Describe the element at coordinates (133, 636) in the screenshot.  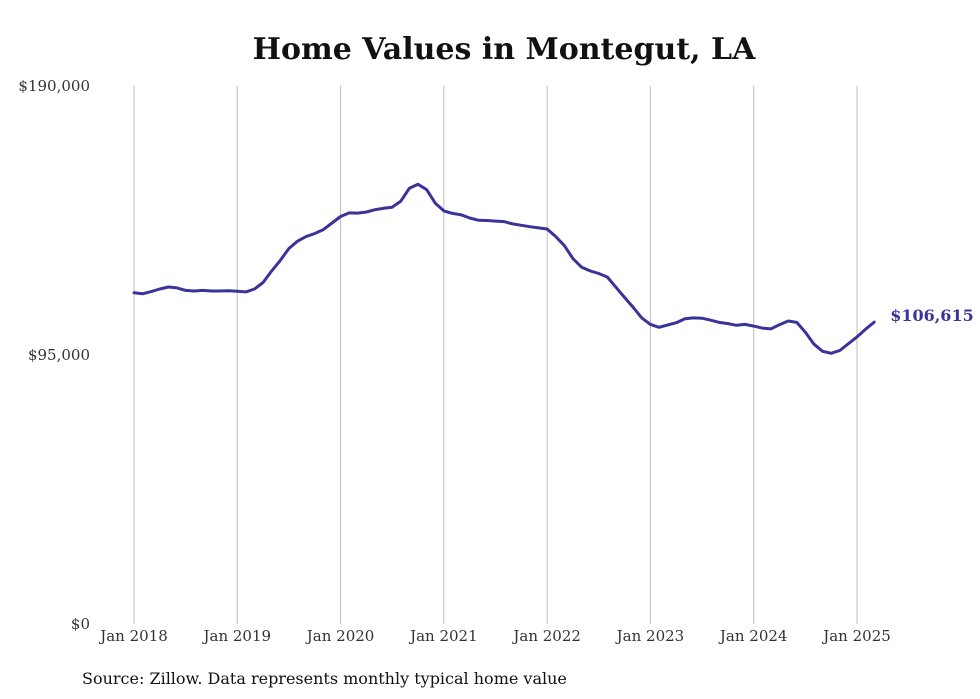
I see `x-tick-label: Jan 2018` at that location.